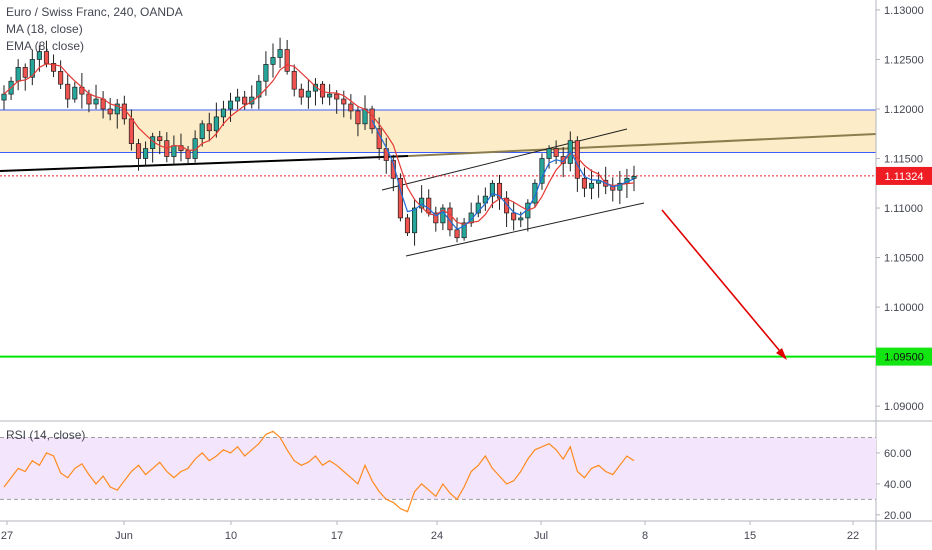 The height and width of the screenshot is (550, 932). I want to click on target-price-tag-label: 1.09500, so click(904, 358).